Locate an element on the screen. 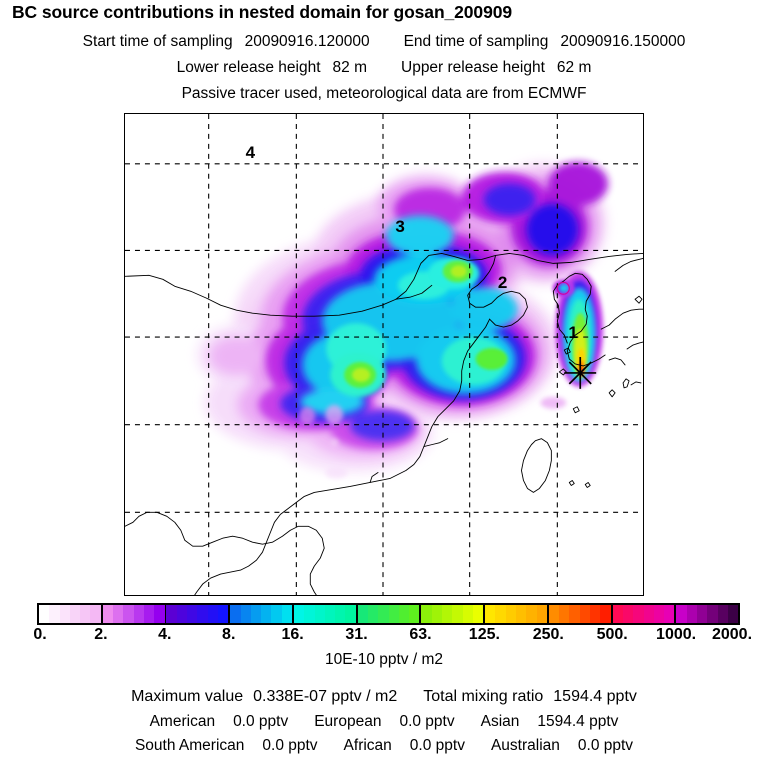  end-time-value: 20090916.150000 is located at coordinates (623, 41).